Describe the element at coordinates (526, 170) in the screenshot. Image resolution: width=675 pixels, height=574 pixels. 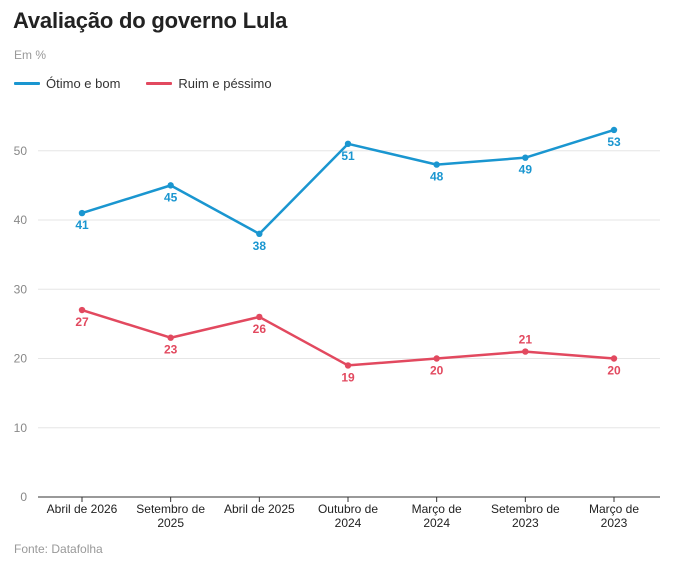
I see `data-label: 49` at that location.